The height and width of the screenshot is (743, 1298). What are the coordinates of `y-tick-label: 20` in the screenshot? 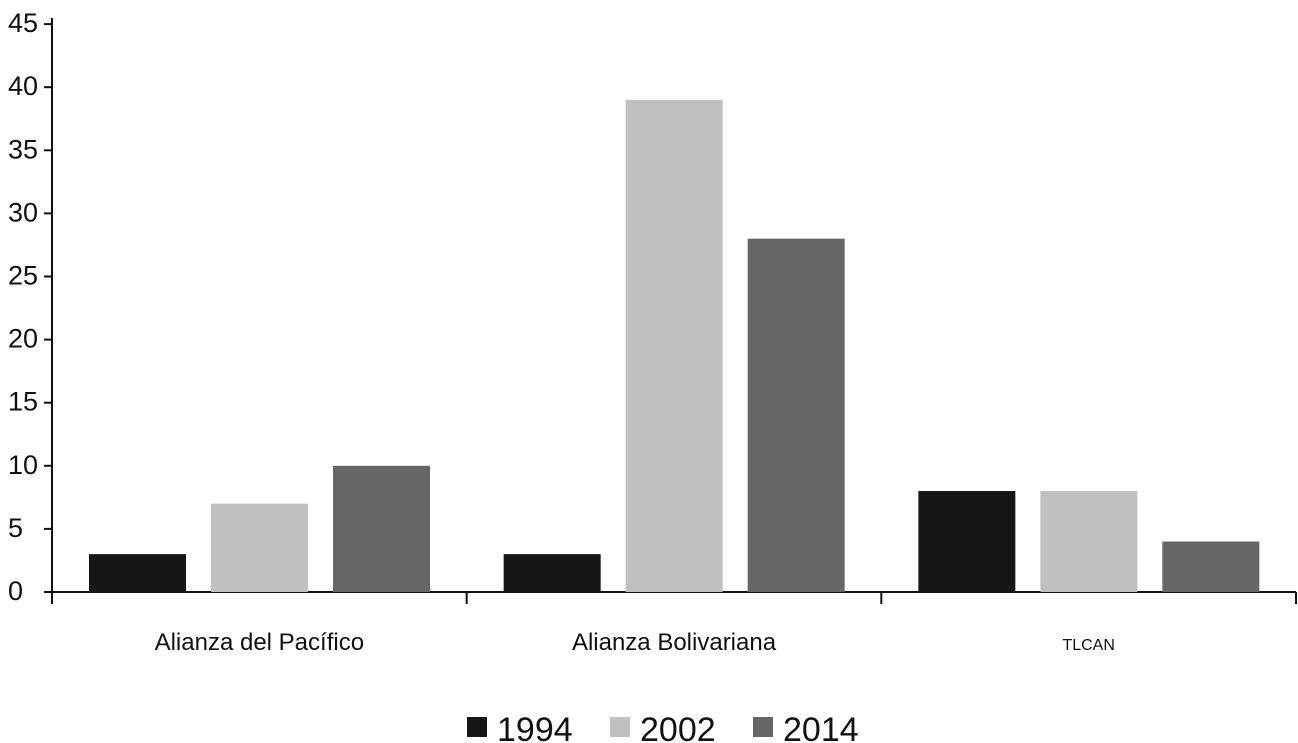 It's located at (23, 339).